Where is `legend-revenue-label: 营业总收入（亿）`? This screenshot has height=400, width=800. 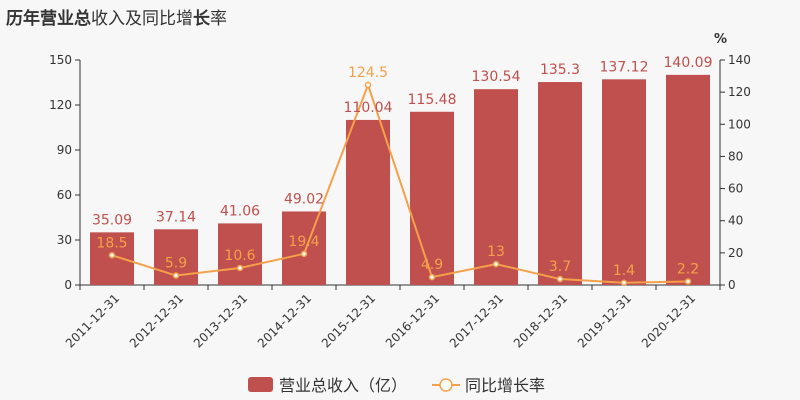
legend-revenue-label: 营业总收入（亿） is located at coordinates (343, 385).